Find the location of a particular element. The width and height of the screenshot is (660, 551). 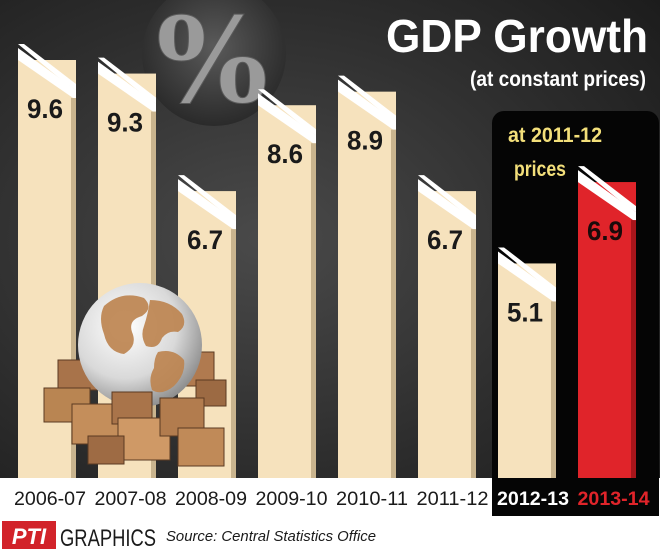

source-text: Source: Central Statistics Office is located at coordinates (271, 536).